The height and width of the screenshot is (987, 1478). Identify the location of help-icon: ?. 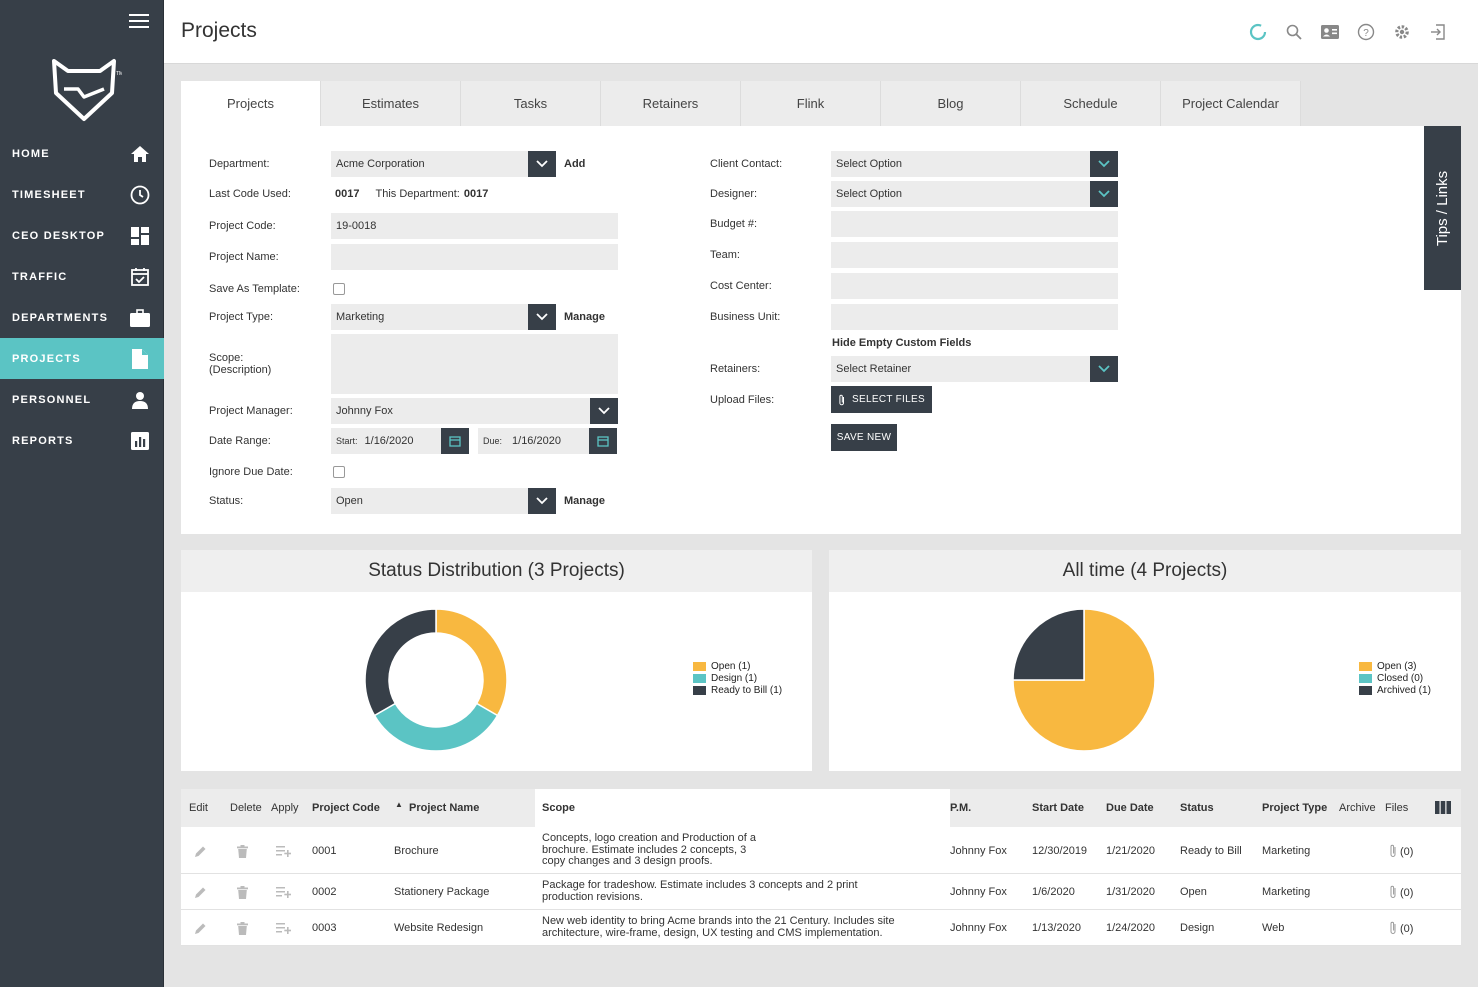
(1366, 32).